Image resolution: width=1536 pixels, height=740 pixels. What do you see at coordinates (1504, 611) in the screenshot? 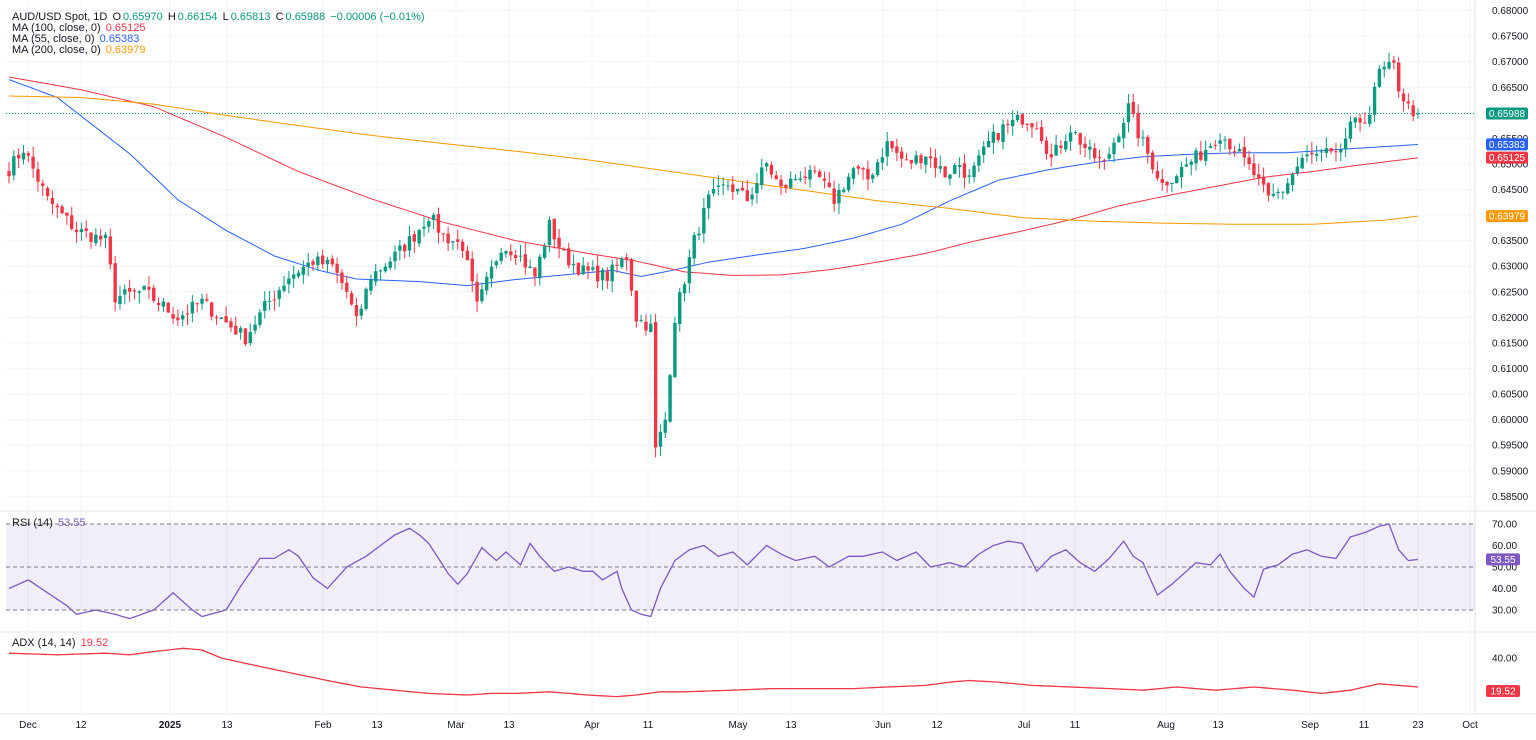
I see `rsi-tick-label: 30.00` at bounding box center [1504, 611].